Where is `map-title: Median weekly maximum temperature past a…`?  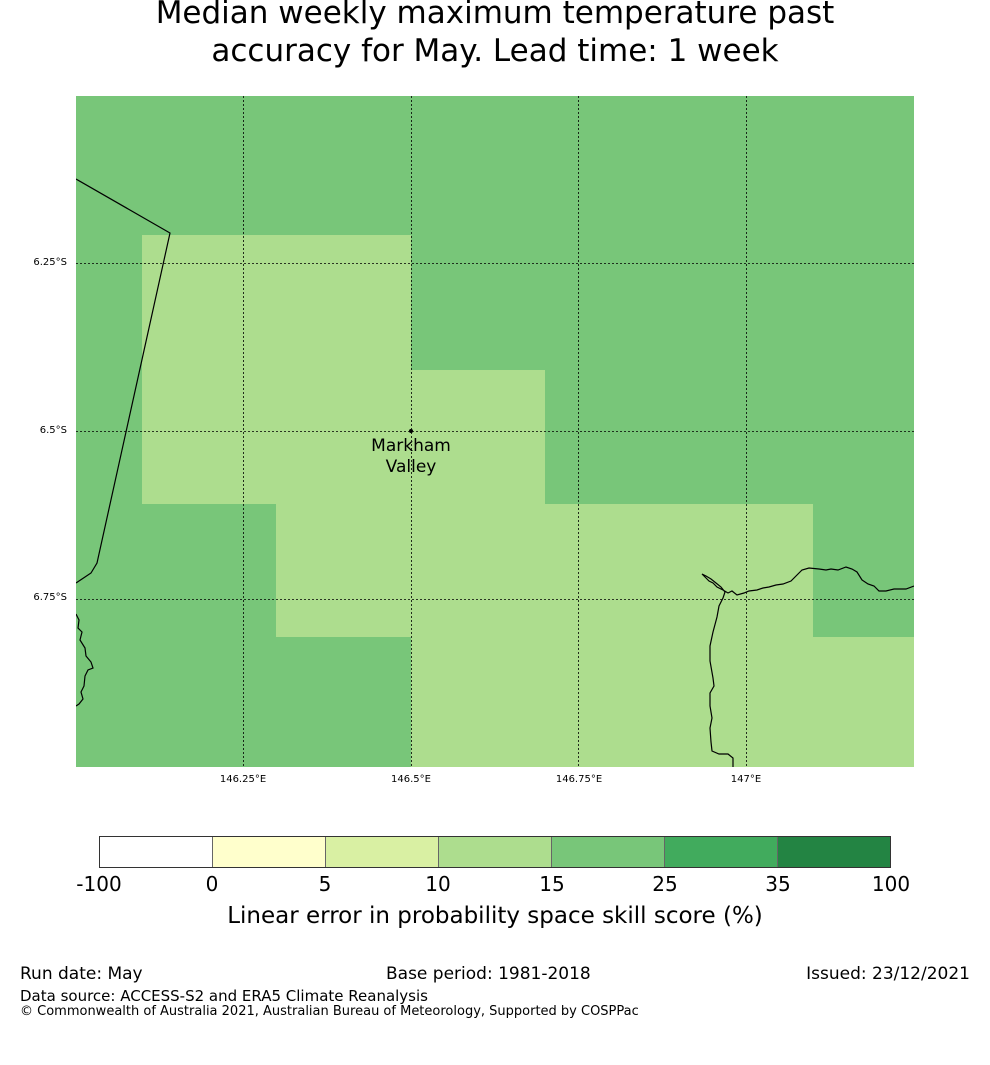
map-title: Median weekly maximum temperature past a… is located at coordinates (495, 35).